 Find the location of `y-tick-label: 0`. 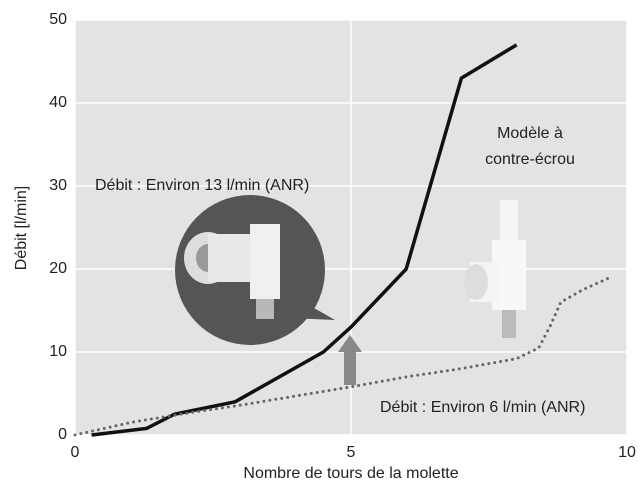

y-tick-label: 0 is located at coordinates (62, 434).